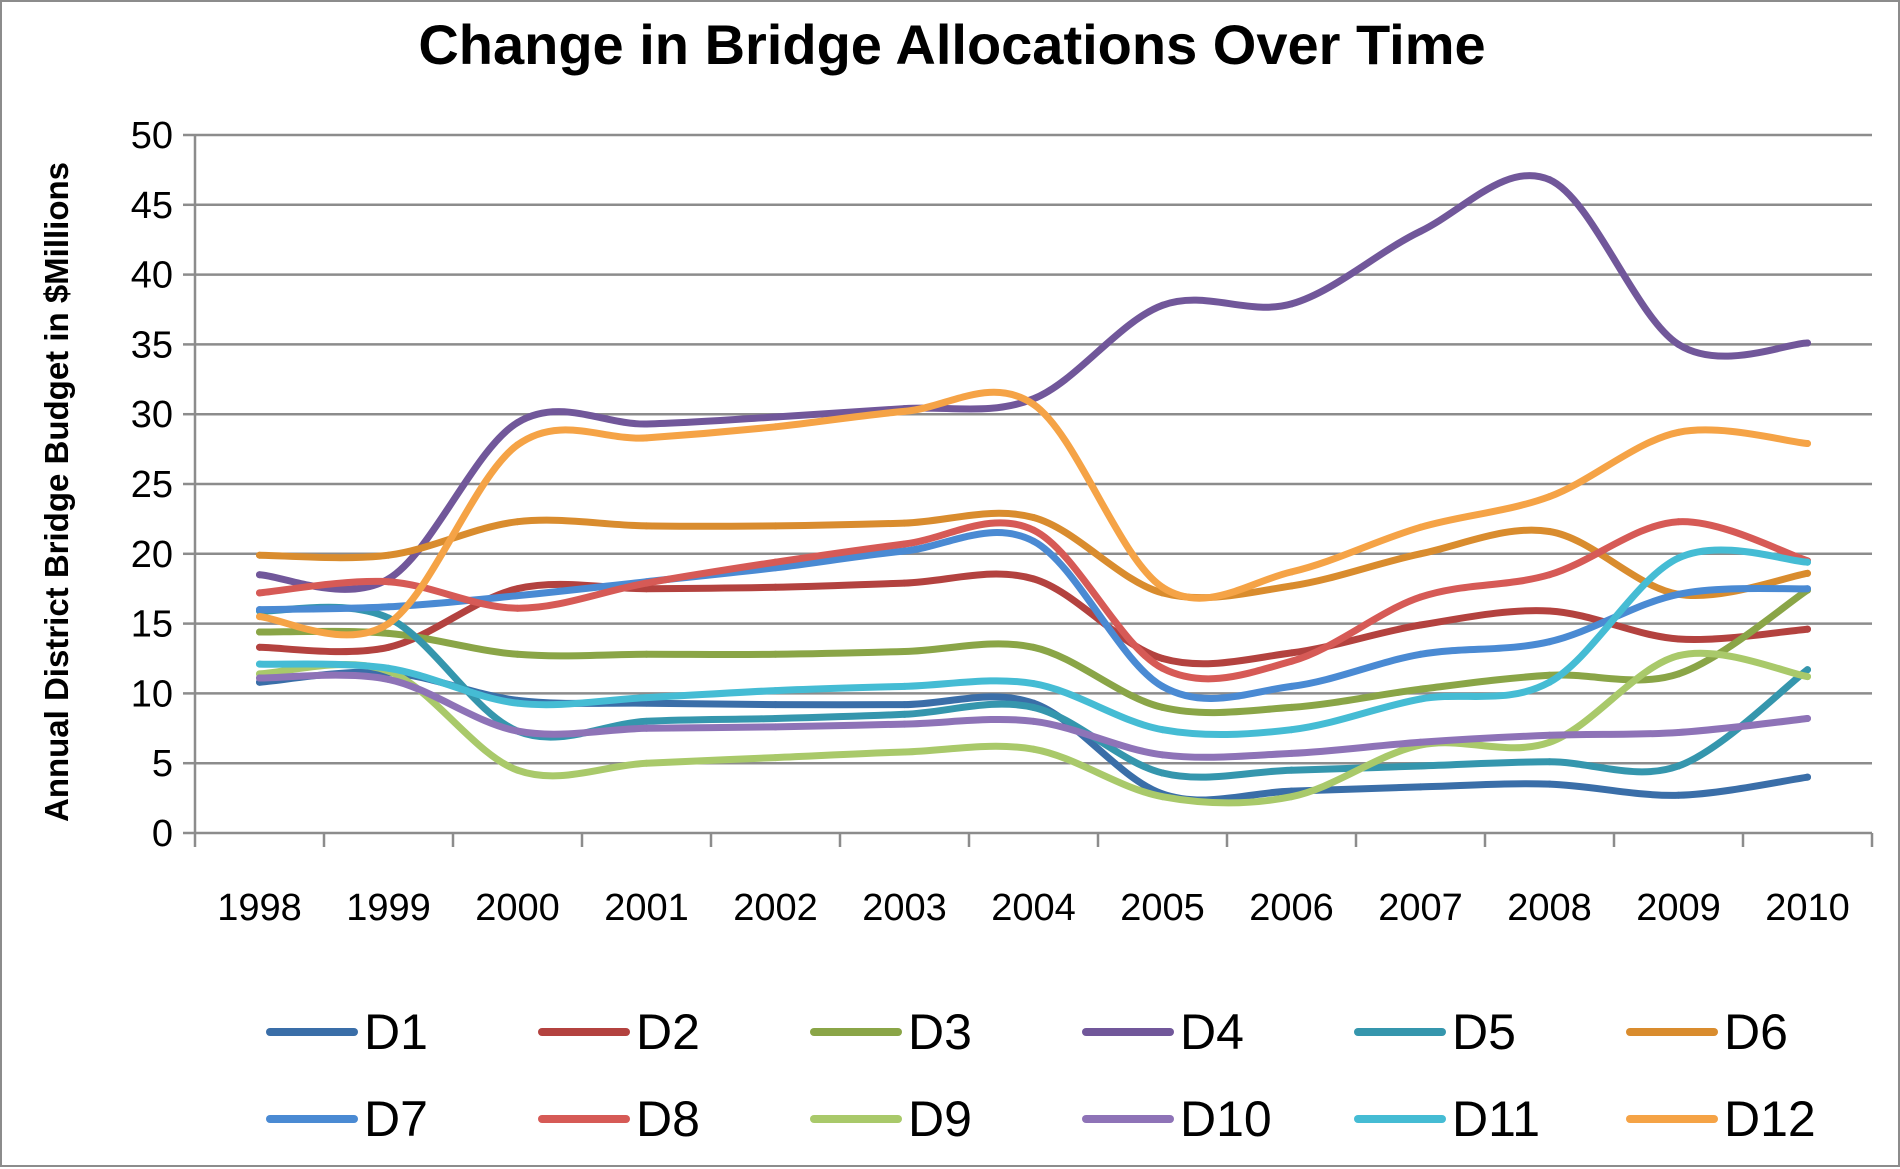 The image size is (1900, 1169). I want to click on x-tick-label: 2004, so click(1033, 908).